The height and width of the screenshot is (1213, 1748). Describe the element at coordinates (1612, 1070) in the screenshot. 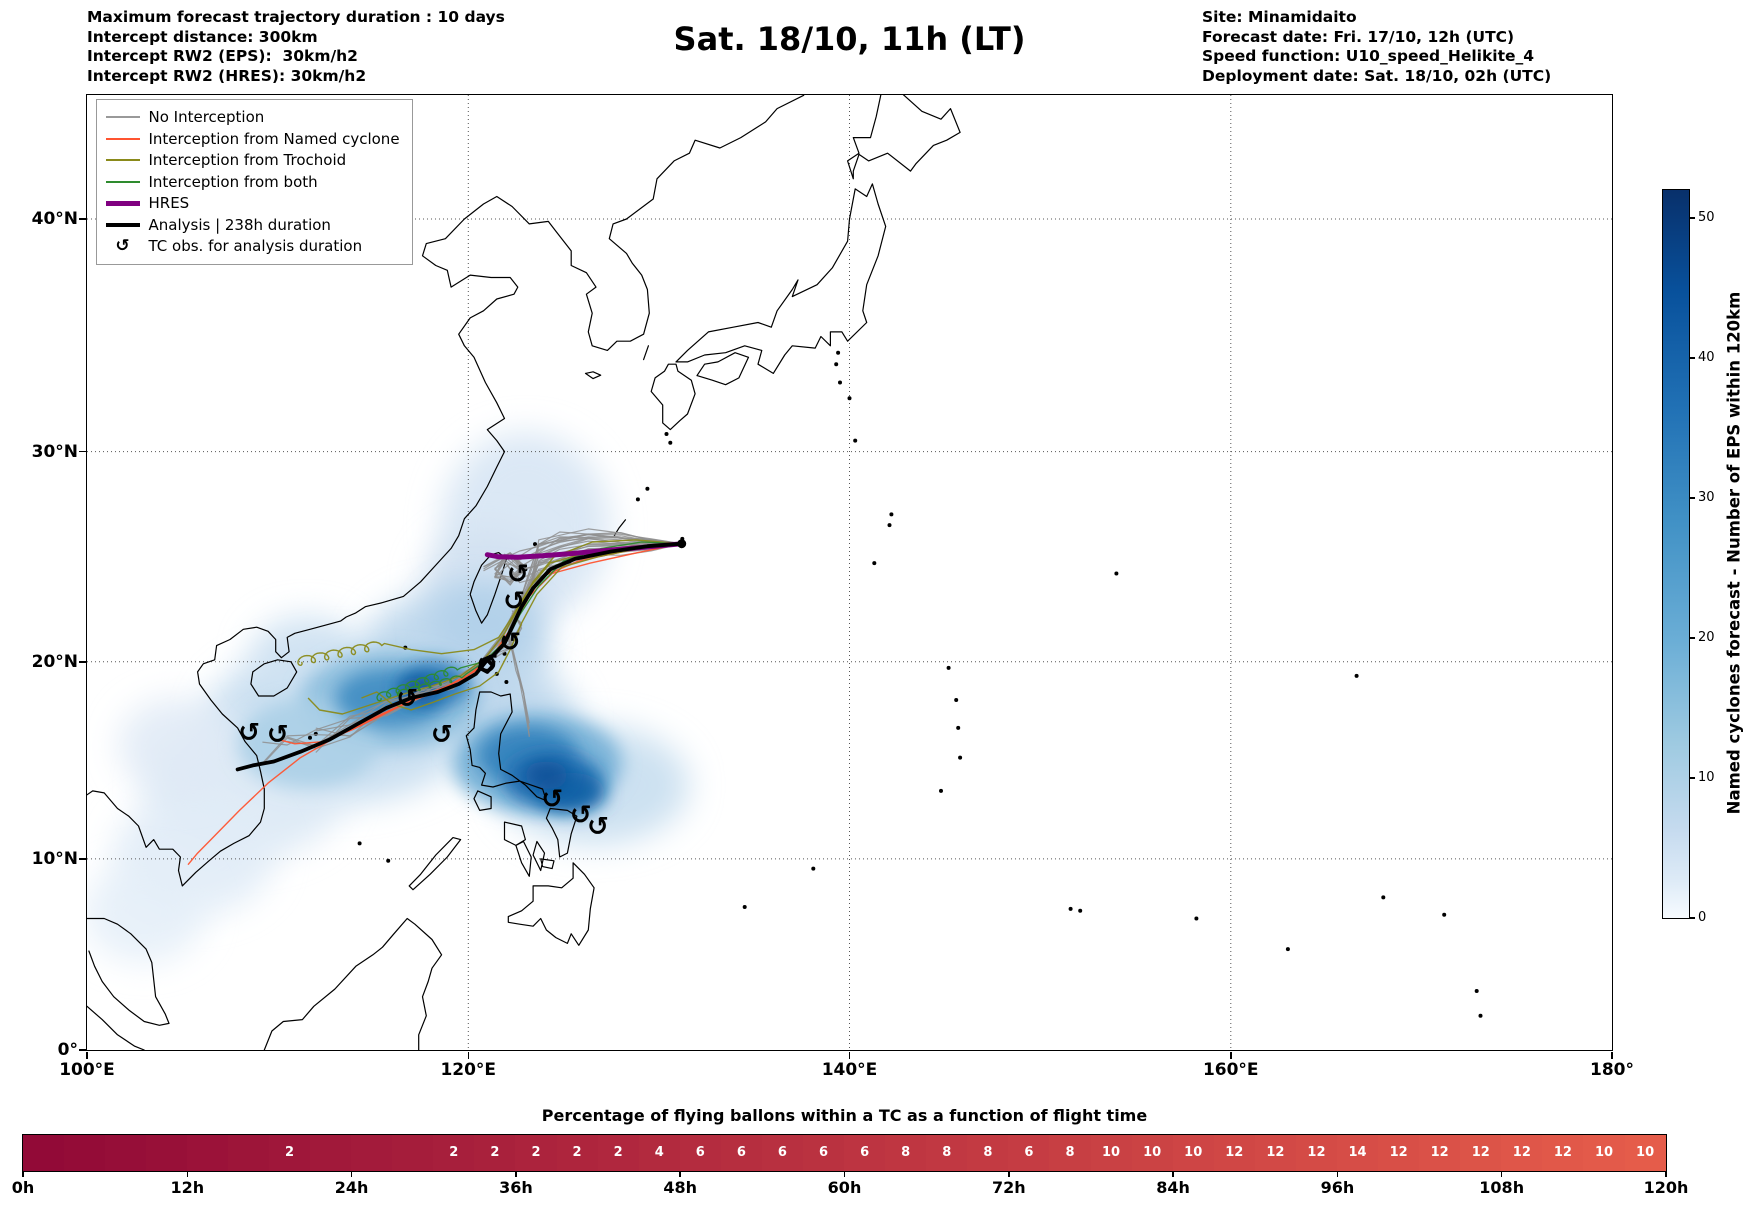

I see `x-axis-tick-label: 180°` at that location.